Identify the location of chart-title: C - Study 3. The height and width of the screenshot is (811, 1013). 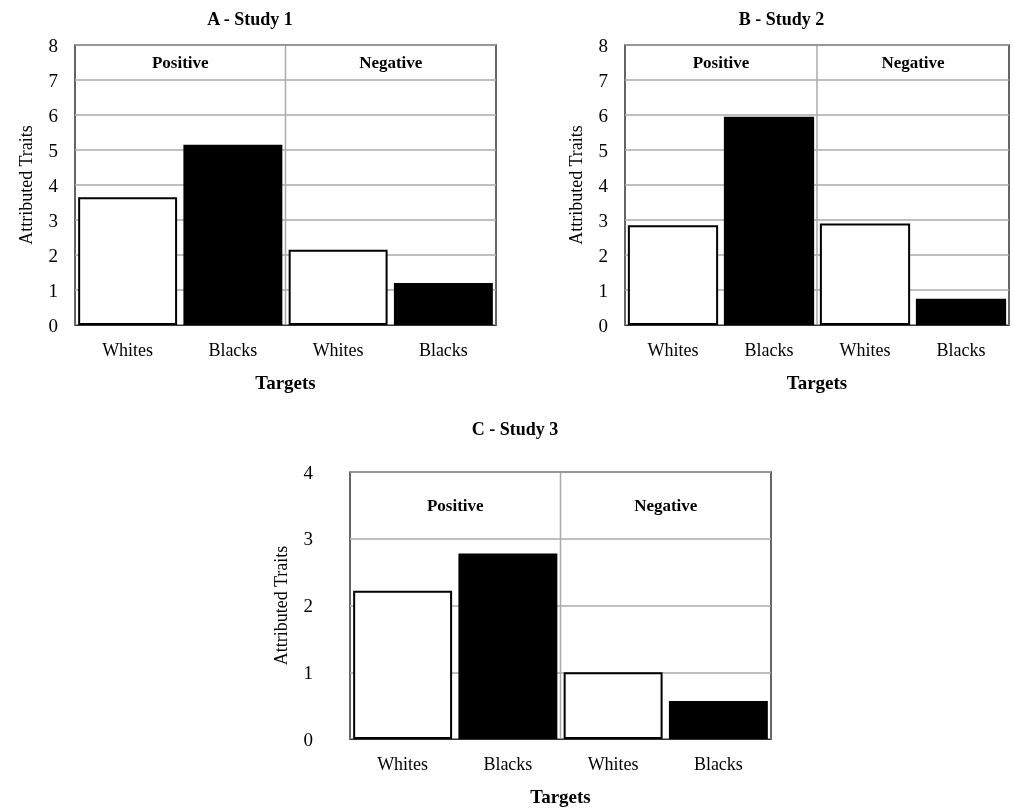
(515, 429).